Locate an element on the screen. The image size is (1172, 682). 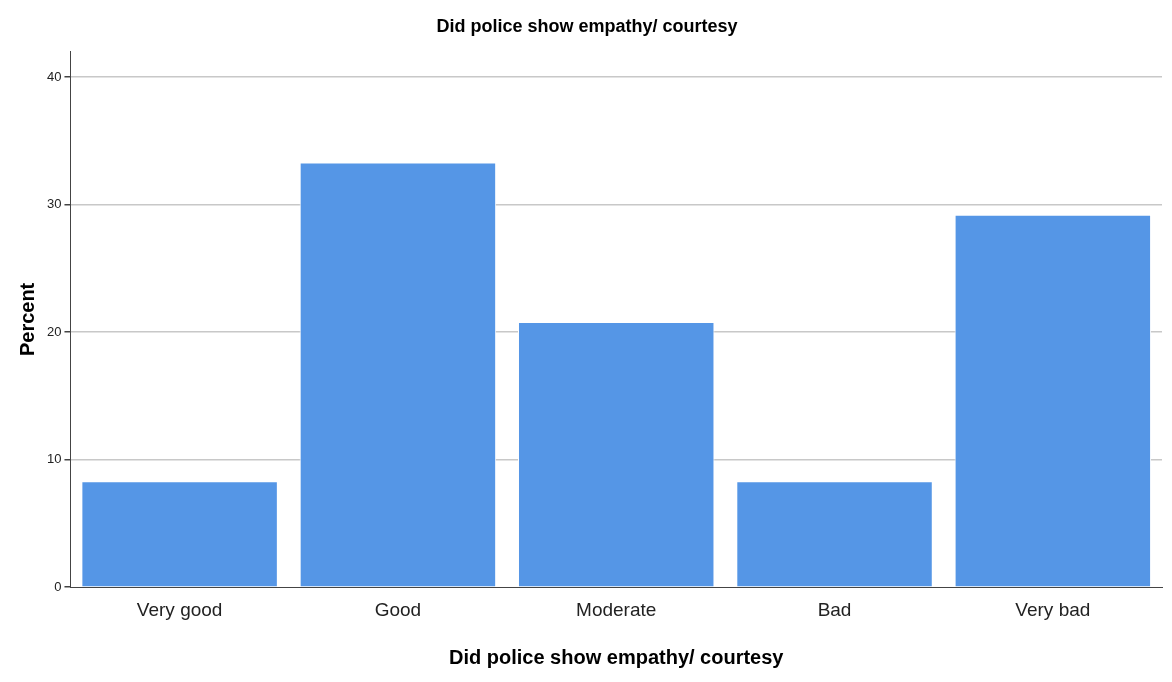
x-tick-label: Good is located at coordinates (398, 609).